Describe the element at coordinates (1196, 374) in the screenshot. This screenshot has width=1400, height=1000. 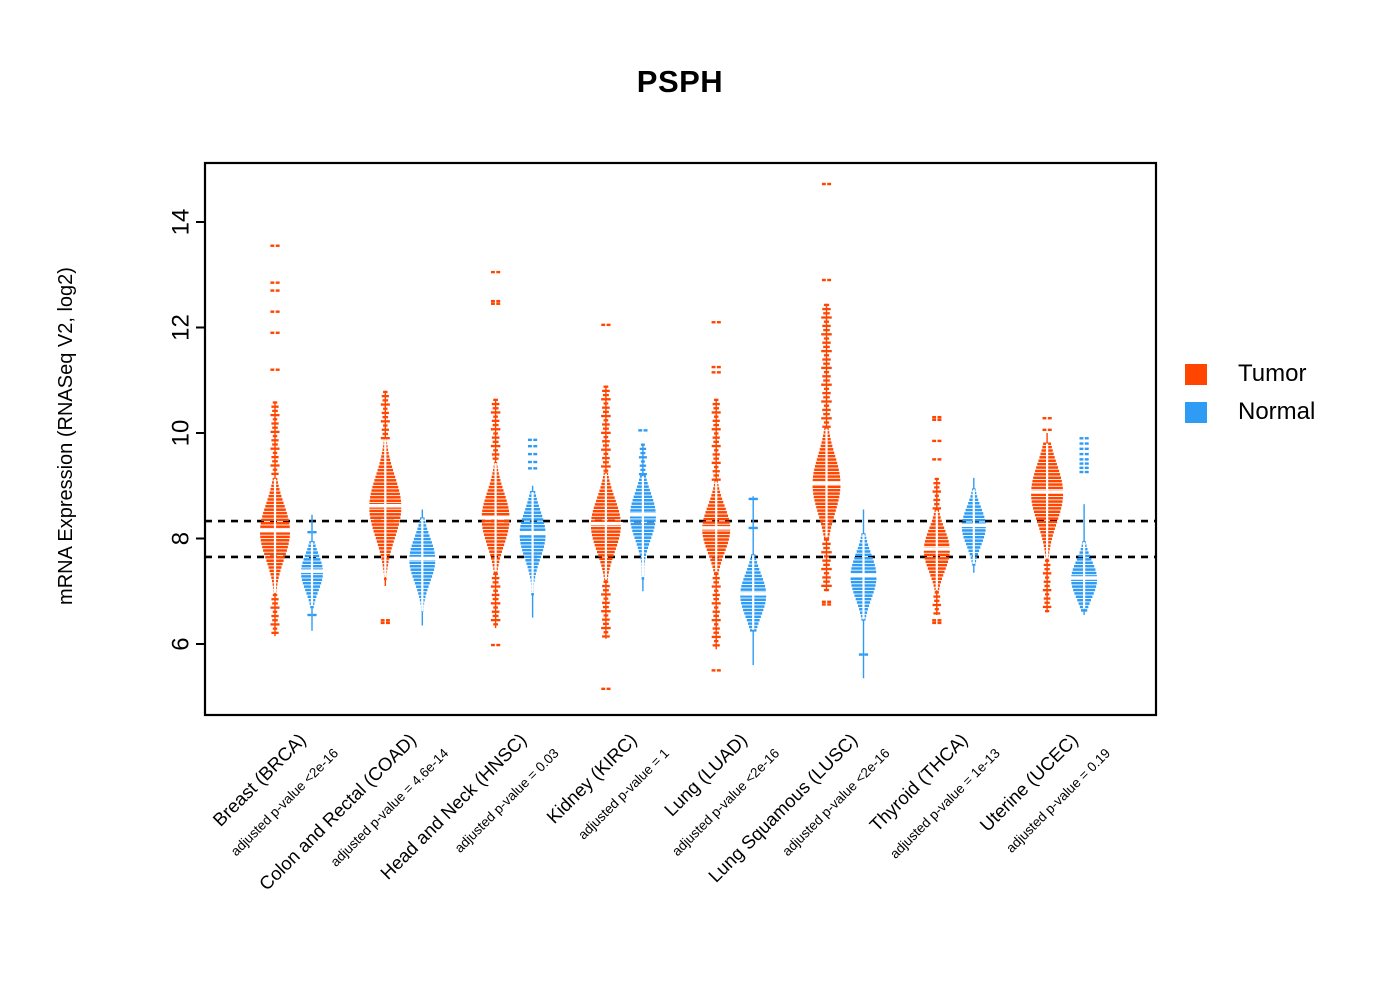
I see `tumor-swatch-icon` at that location.